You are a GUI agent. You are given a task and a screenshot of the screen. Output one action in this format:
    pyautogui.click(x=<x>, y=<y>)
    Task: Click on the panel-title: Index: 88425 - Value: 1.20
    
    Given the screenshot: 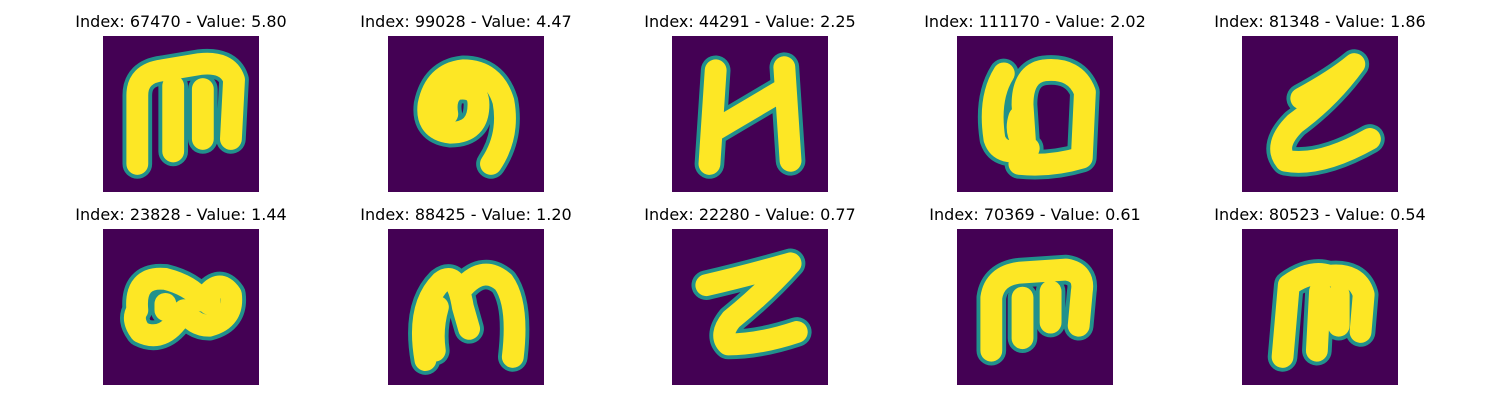 What is the action you would take?
    pyautogui.click(x=466, y=214)
    